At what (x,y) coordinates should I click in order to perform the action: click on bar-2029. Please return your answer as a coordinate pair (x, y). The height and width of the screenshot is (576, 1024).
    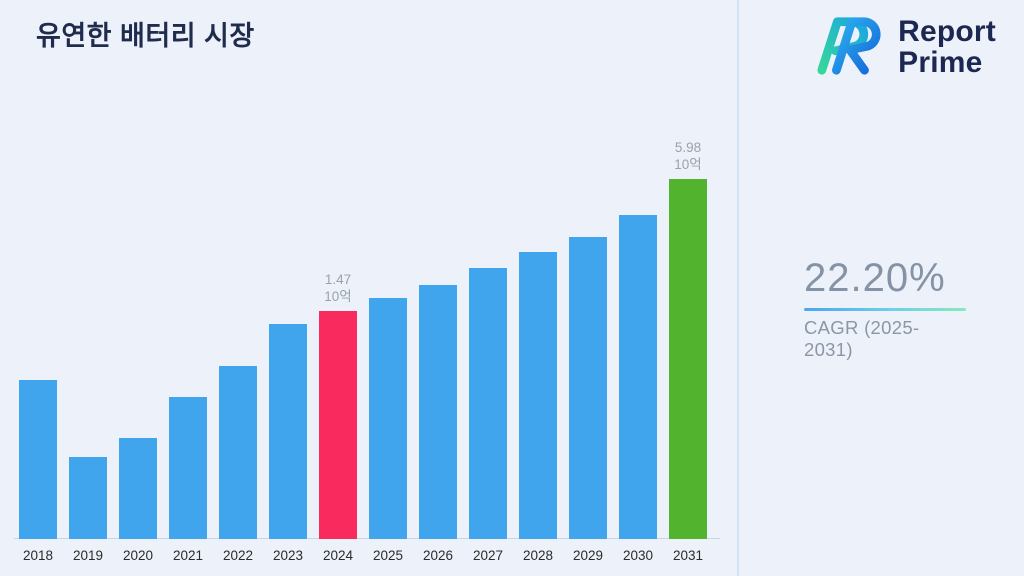
    Looking at the image, I should click on (588, 388).